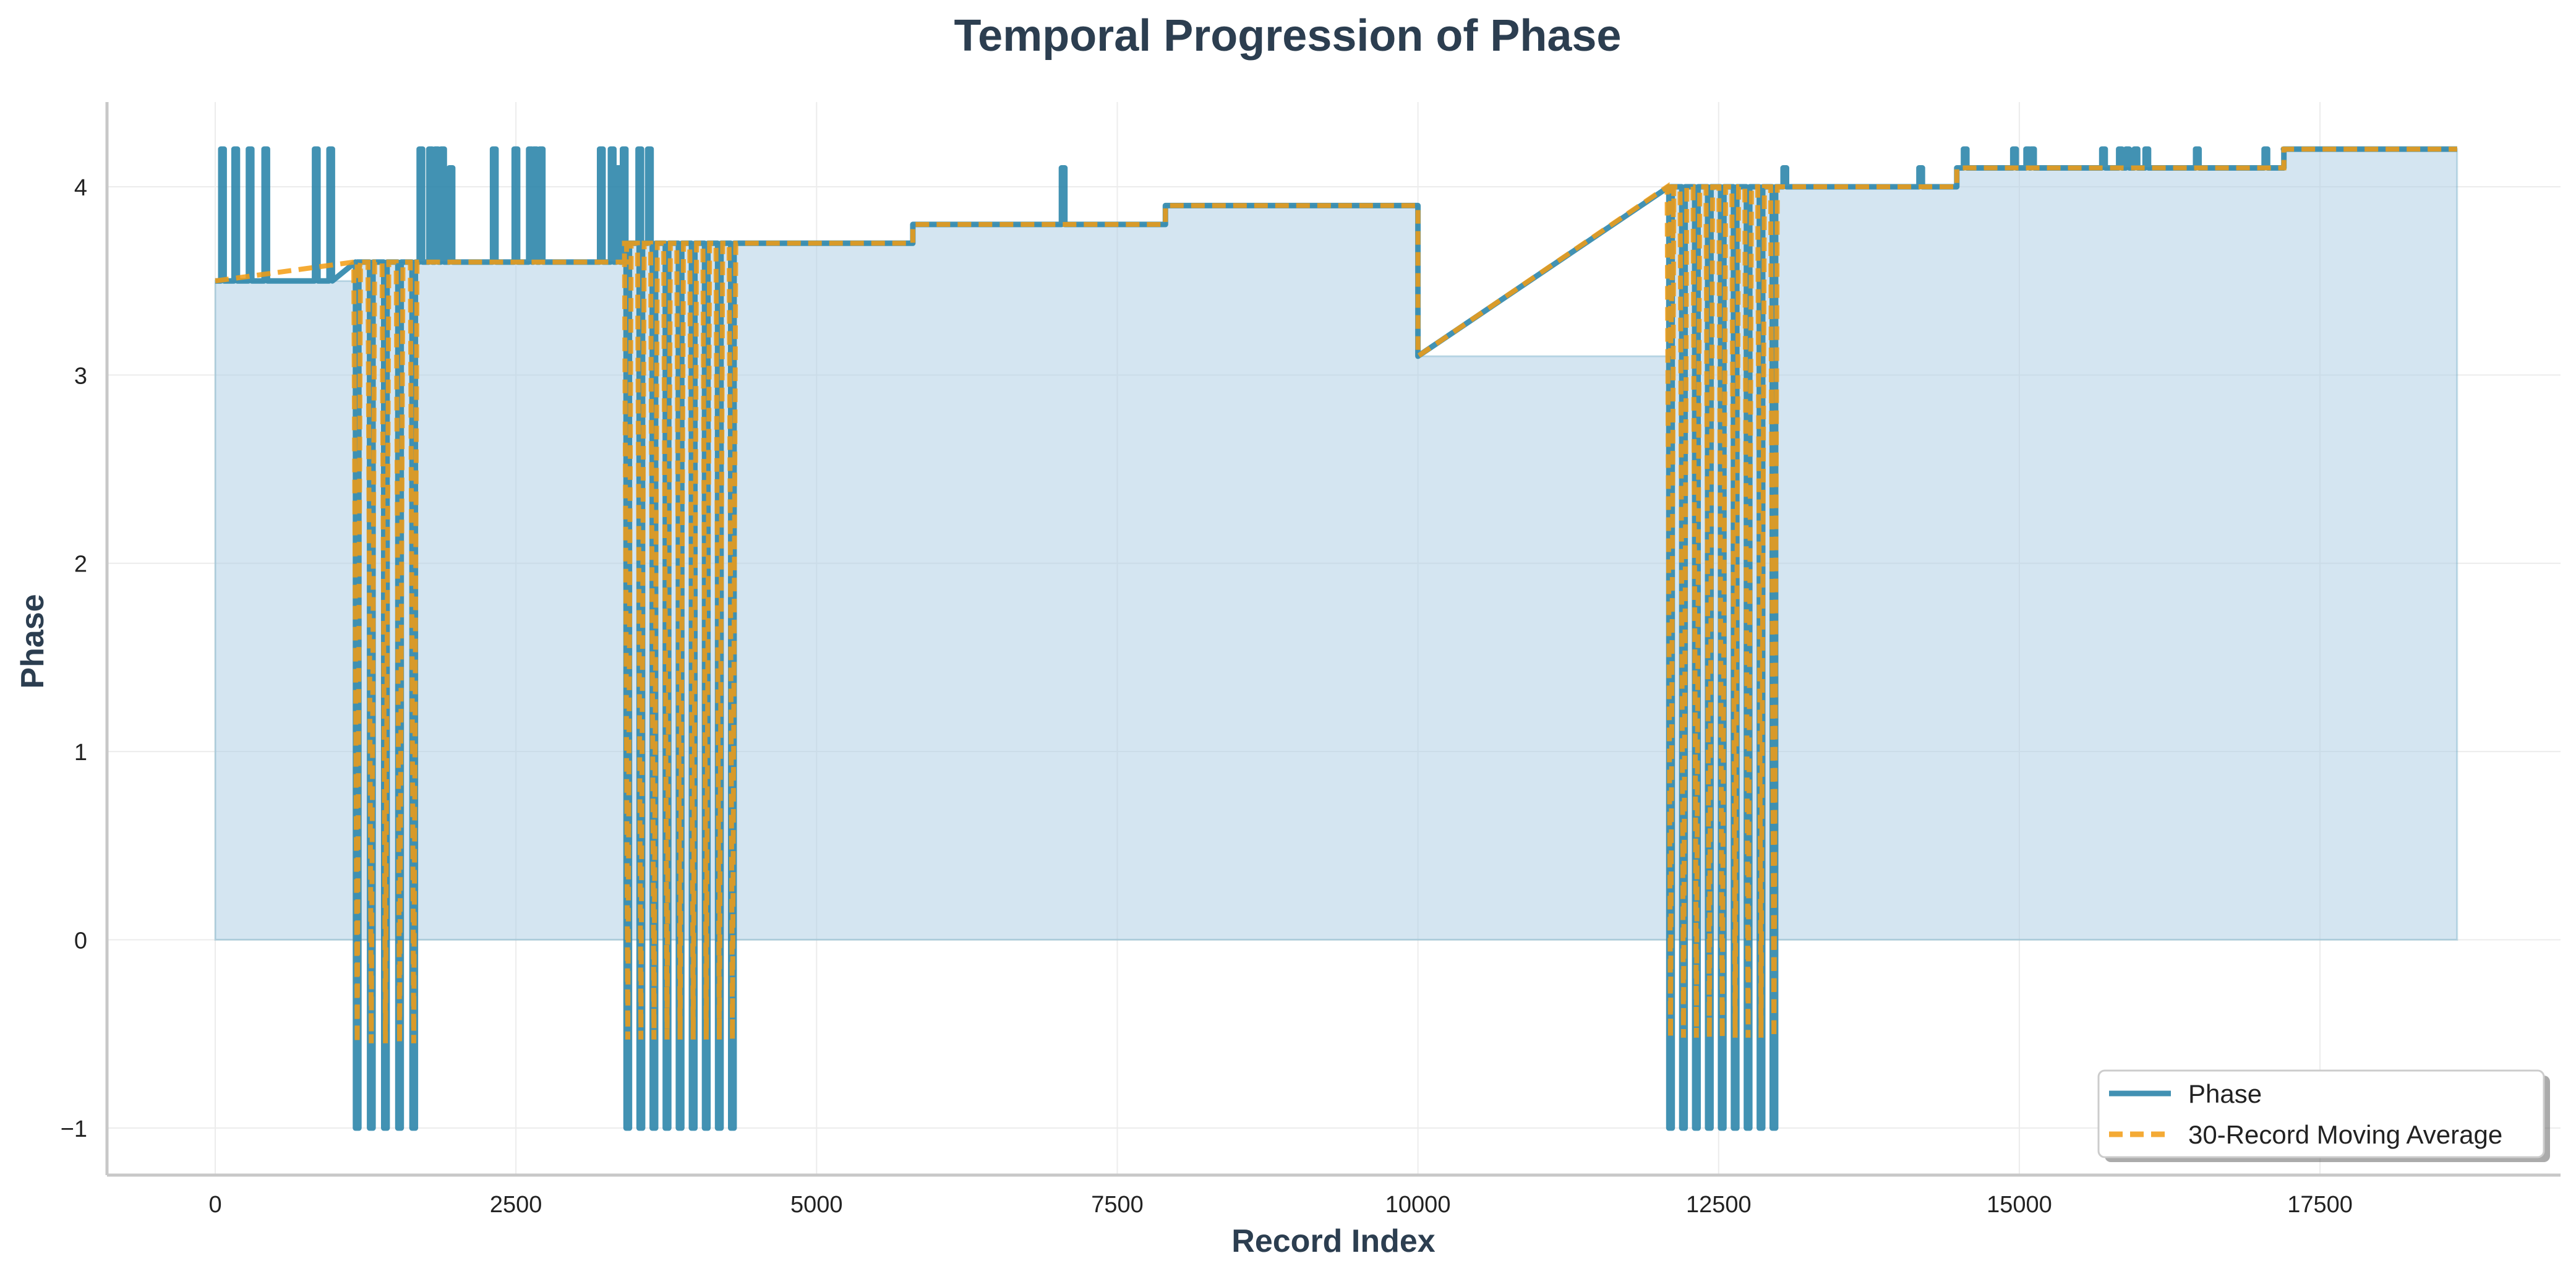 The width and height of the screenshot is (2576, 1279). I want to click on legend-ma-label: 30-Record Moving Average, so click(2345, 1134).